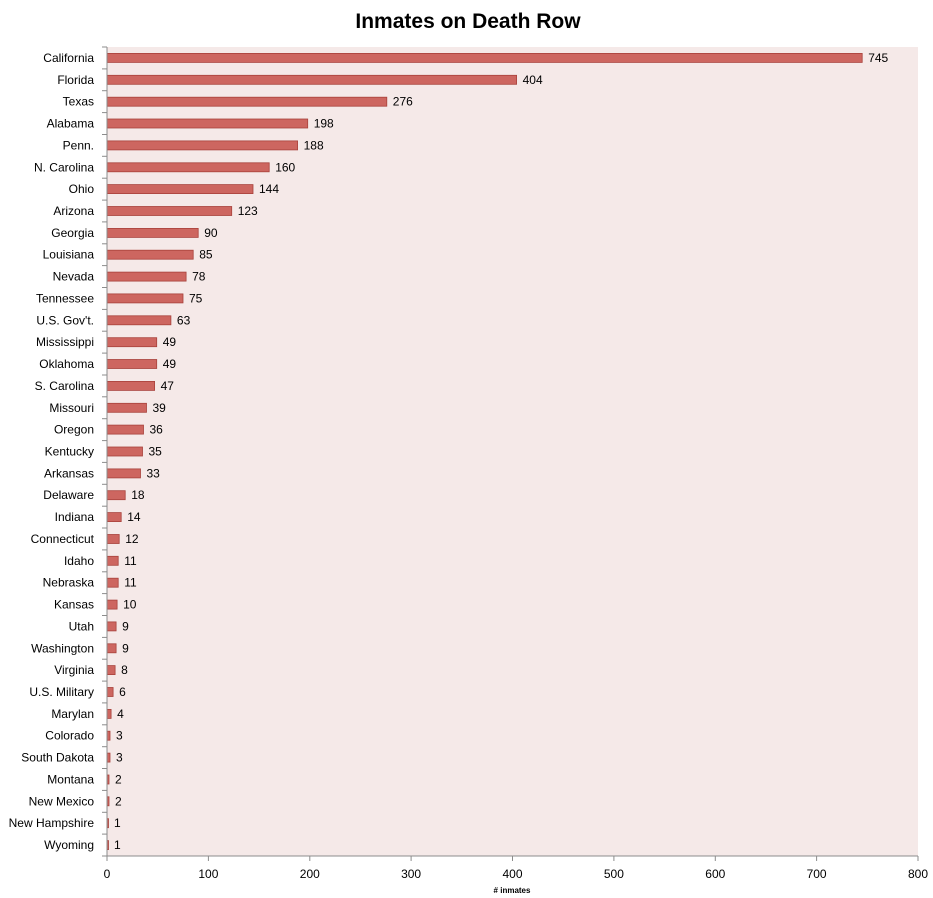 The width and height of the screenshot is (933, 898). Describe the element at coordinates (918, 874) in the screenshot. I see `x-tick-label: 800` at that location.